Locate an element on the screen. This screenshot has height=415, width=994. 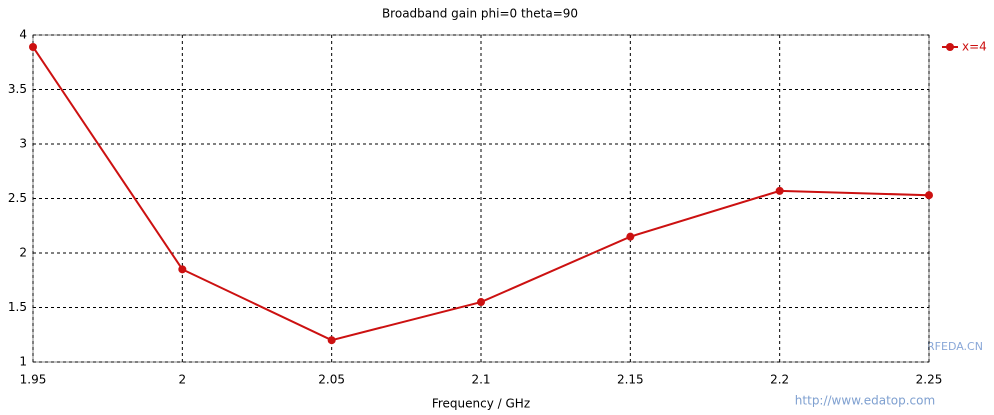
y-tick-label: 1 is located at coordinates (23, 362).